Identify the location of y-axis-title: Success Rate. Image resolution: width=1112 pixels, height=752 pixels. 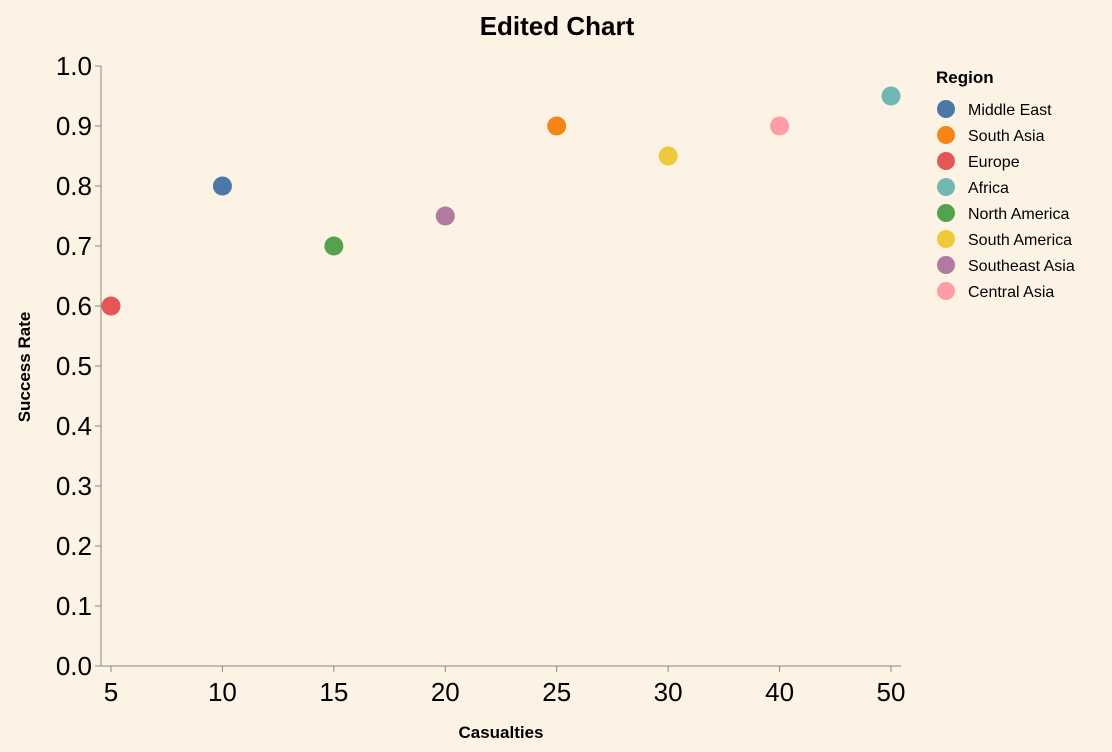
(24, 367).